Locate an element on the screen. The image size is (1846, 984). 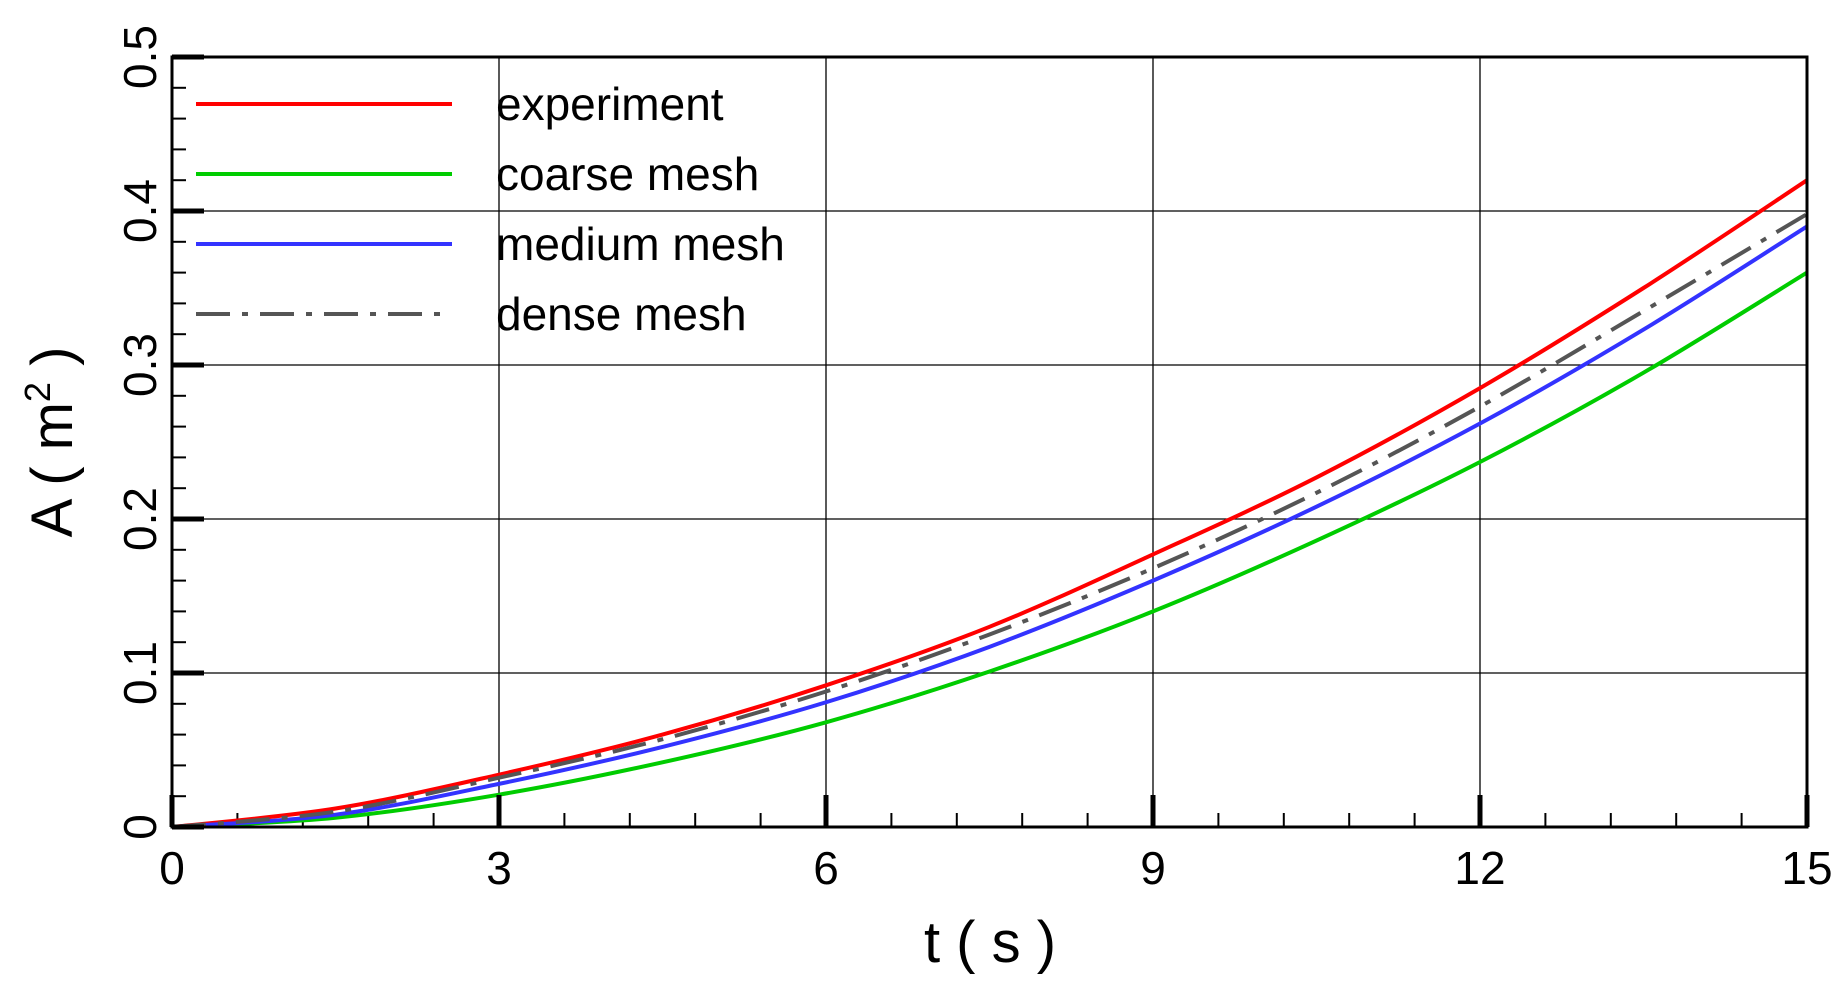
y-axis-title-main: A ( m is located at coordinates (52, 469).